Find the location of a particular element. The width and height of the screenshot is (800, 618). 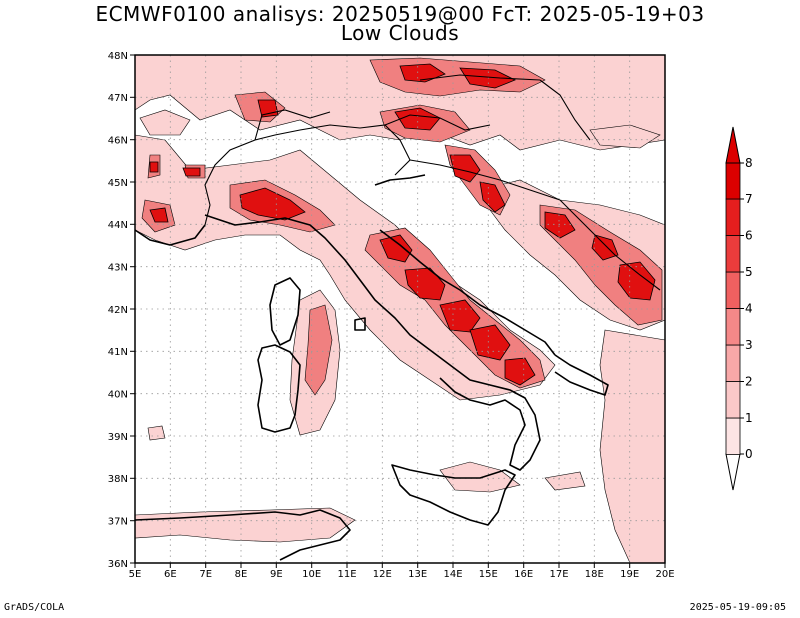

lon-label: 10E is located at coordinates (311, 574).